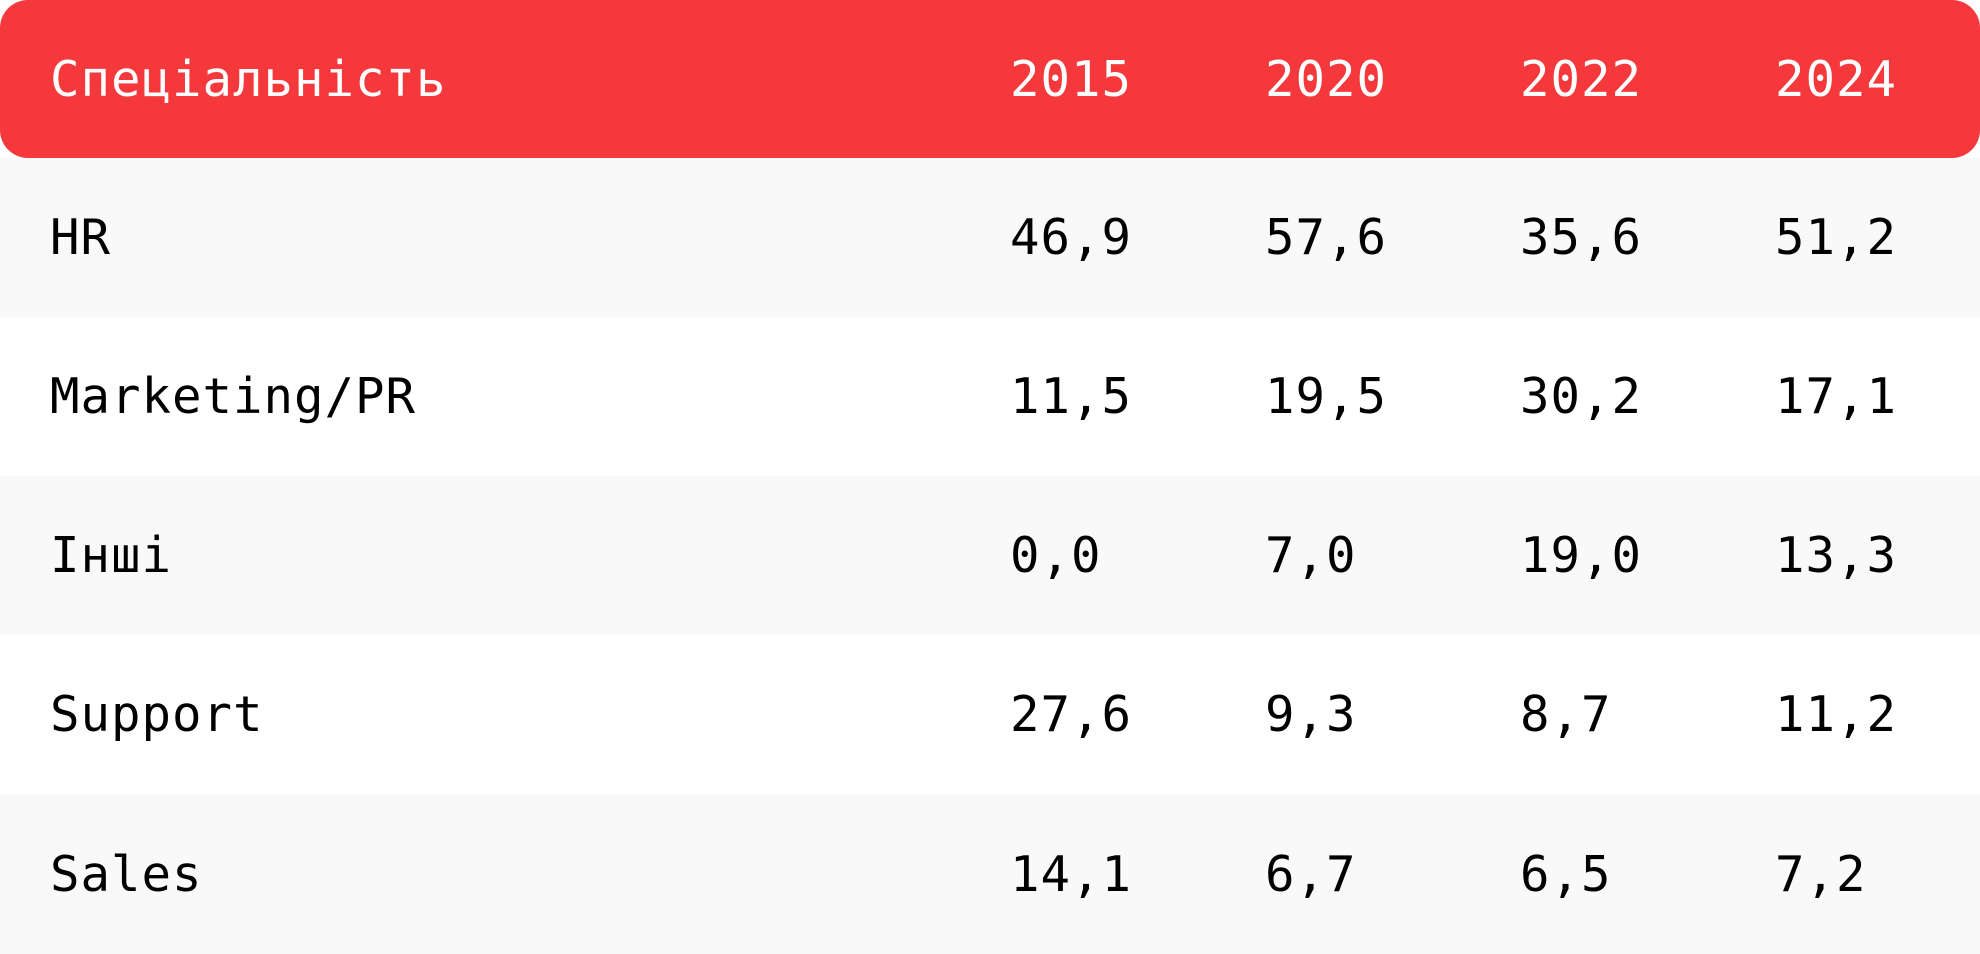 The width and height of the screenshot is (1980, 954). Describe the element at coordinates (1836, 79) in the screenshot. I see `header-cell-2024: 2024` at that location.